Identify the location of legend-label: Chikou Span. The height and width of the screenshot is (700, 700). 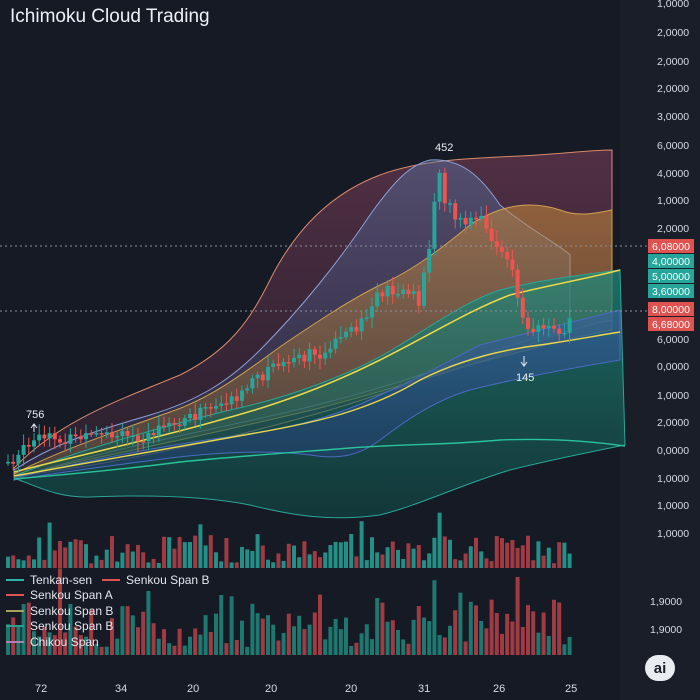
(64, 641).